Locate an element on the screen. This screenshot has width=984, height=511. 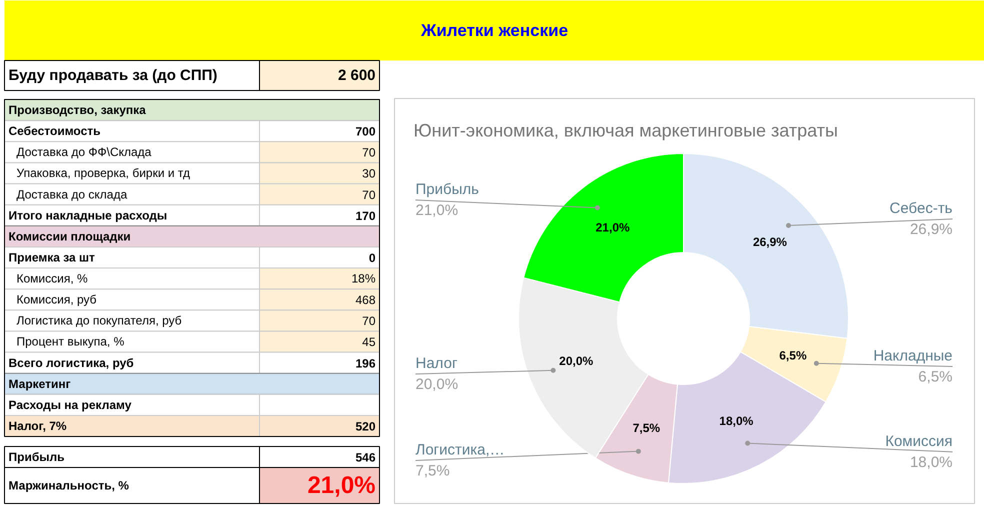
text: Производство, закупка is located at coordinates (77, 110).